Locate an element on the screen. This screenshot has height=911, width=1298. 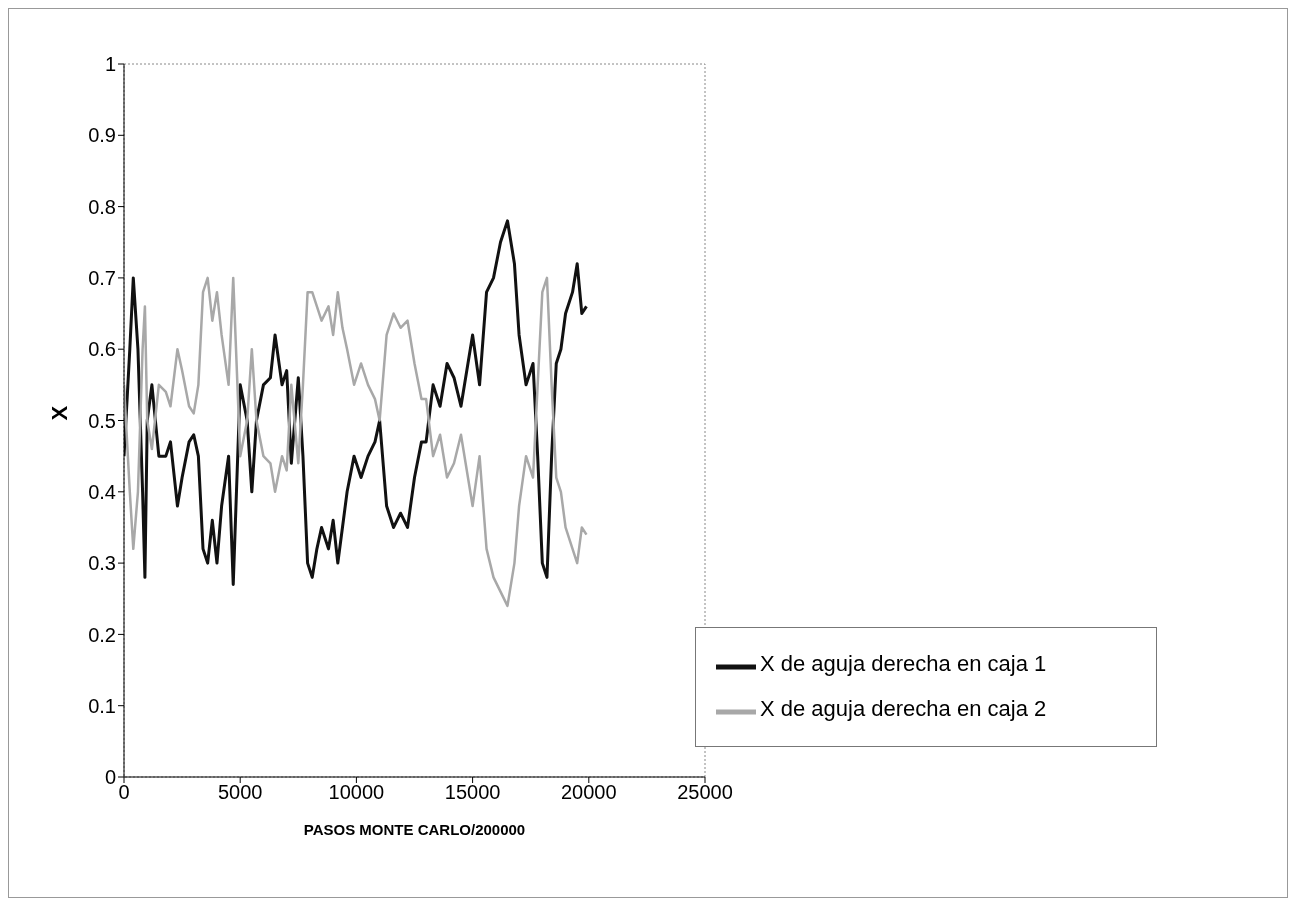
y-tick-label: 0 is located at coordinates (110, 777).